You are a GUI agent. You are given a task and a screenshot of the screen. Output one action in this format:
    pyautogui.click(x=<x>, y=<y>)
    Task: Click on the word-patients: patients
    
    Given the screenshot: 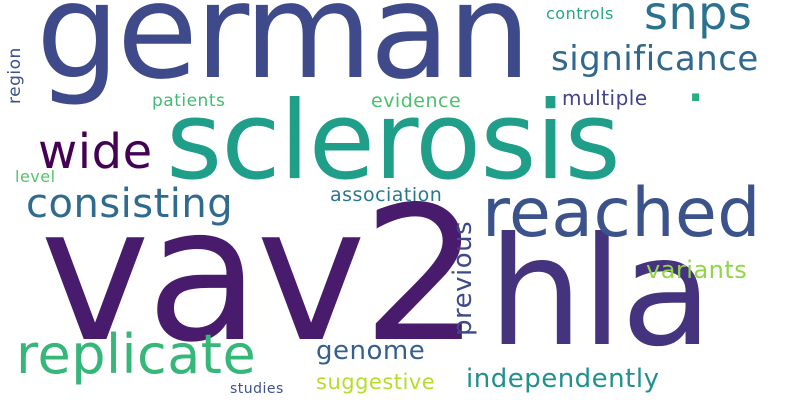 What is the action you would take?
    pyautogui.click(x=189, y=101)
    